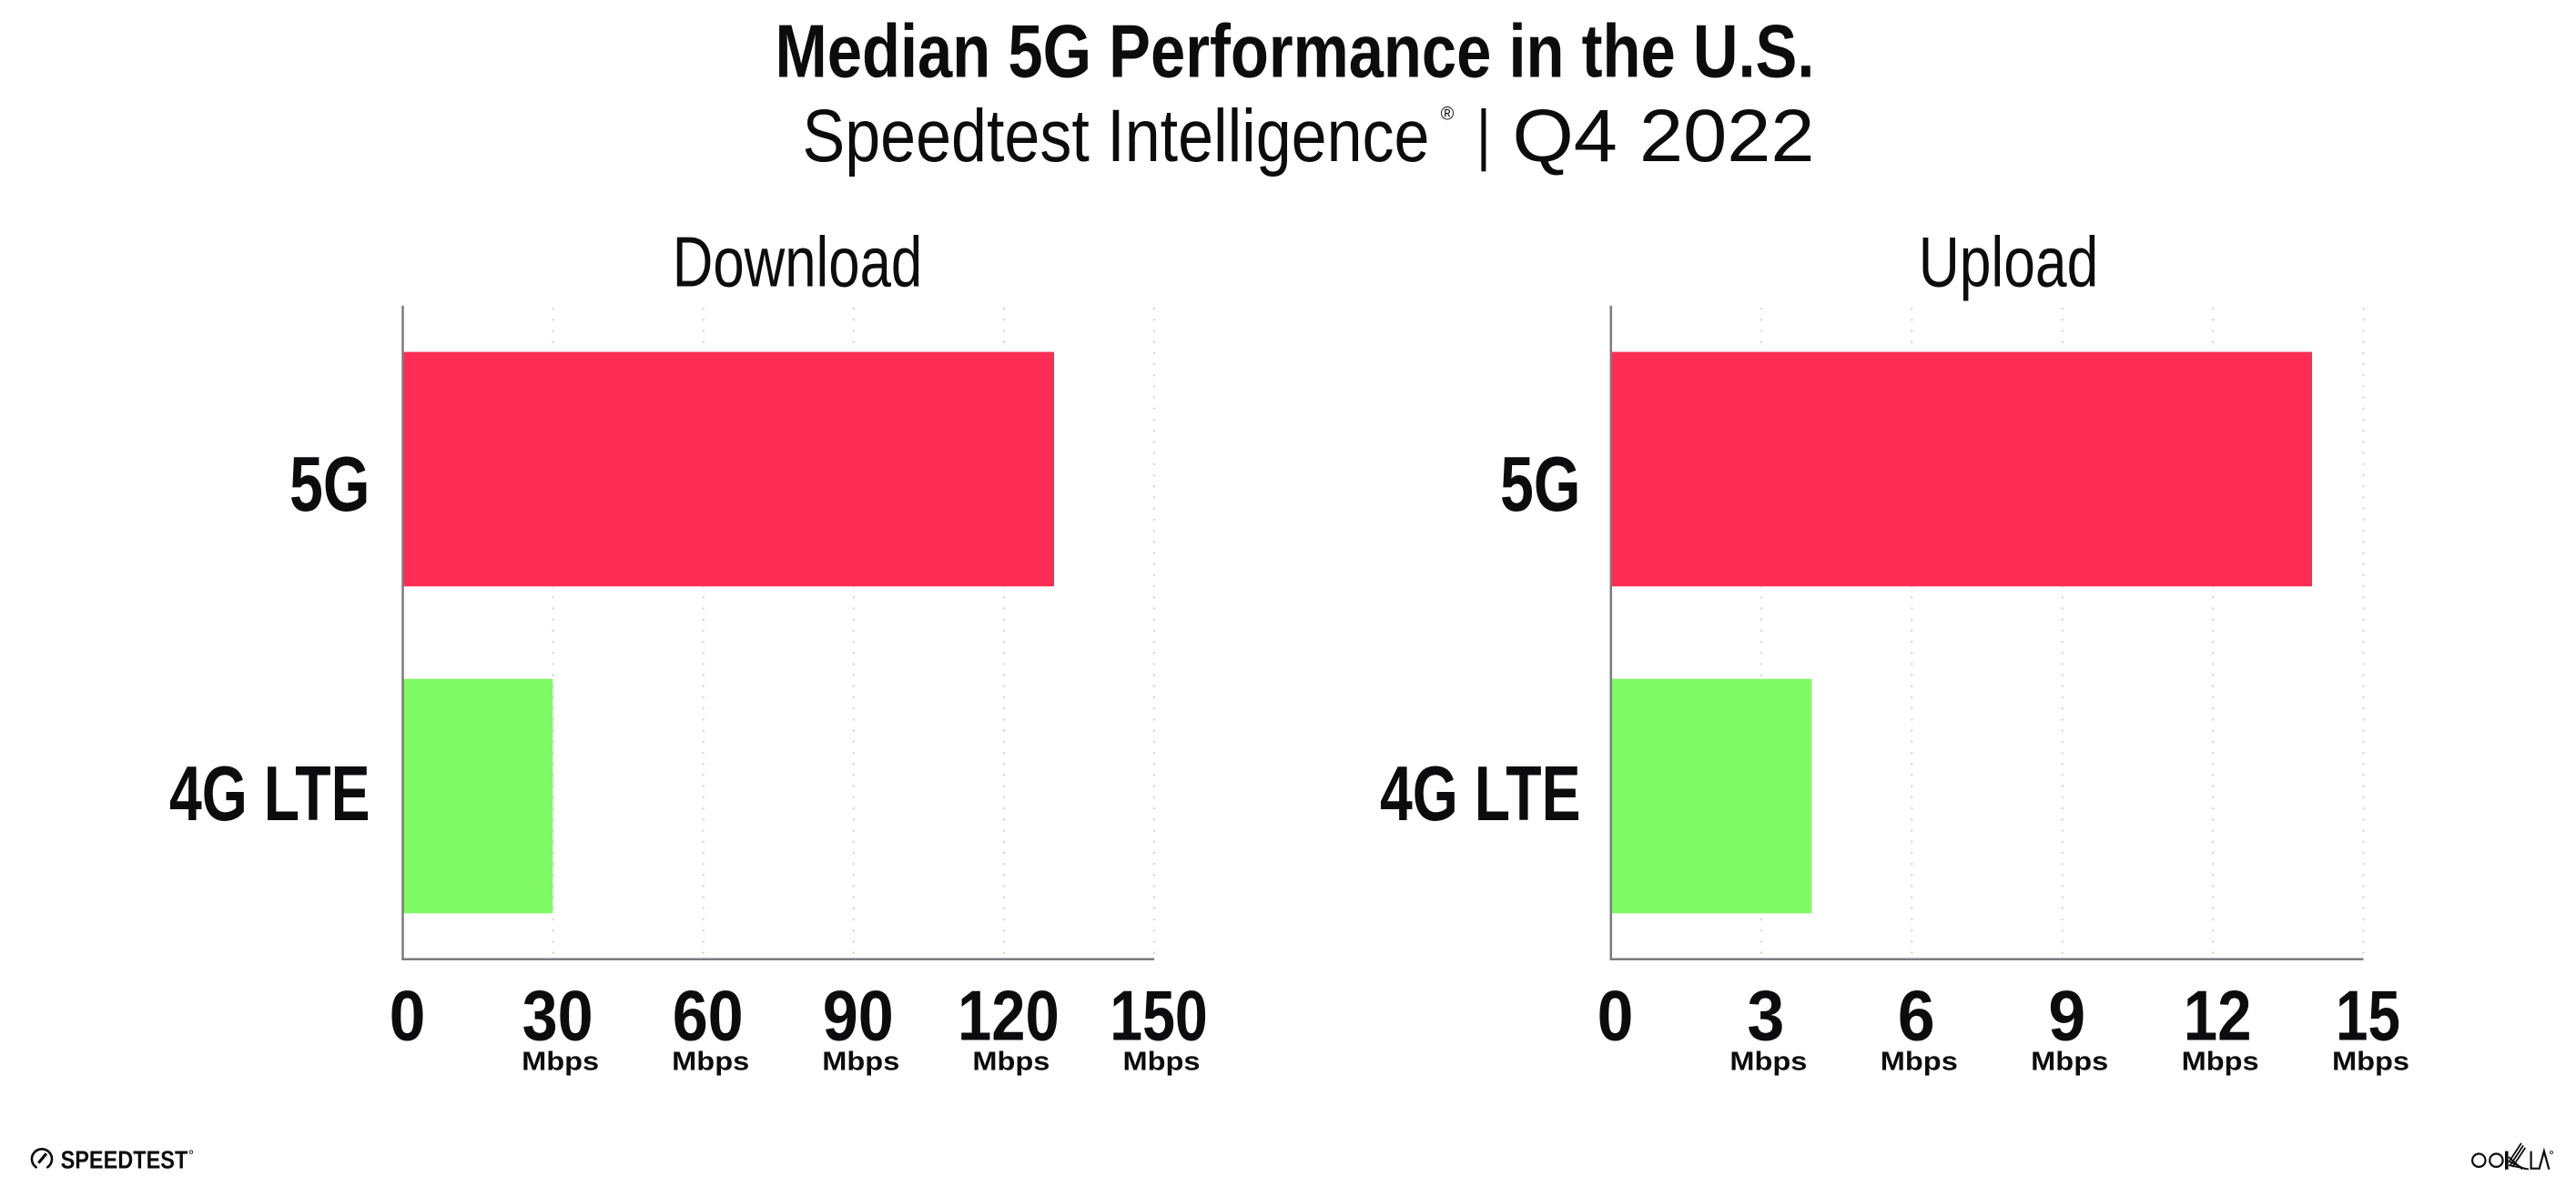 This screenshot has width=2576, height=1197. What do you see at coordinates (1009, 1015) in the screenshot?
I see `svg-text: 120` at bounding box center [1009, 1015].